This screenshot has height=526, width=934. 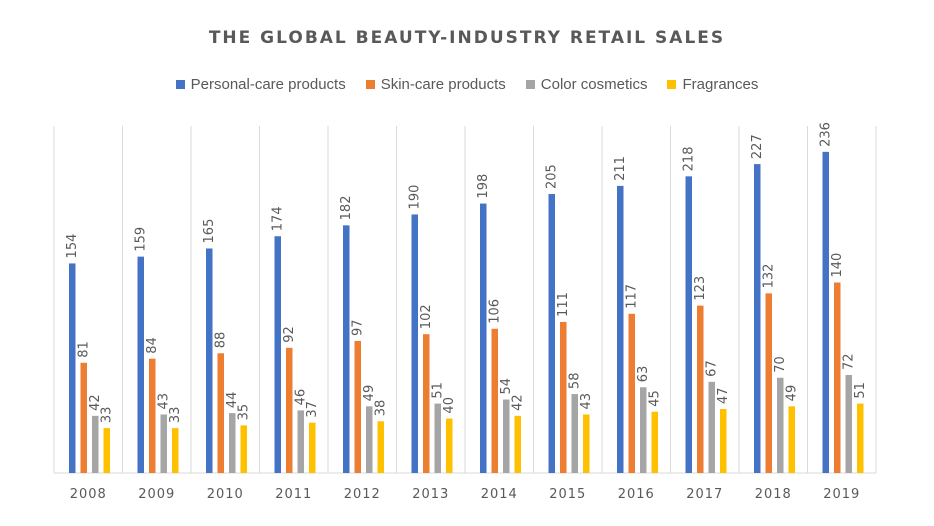 I want to click on data-label: 81, so click(x=84, y=349).